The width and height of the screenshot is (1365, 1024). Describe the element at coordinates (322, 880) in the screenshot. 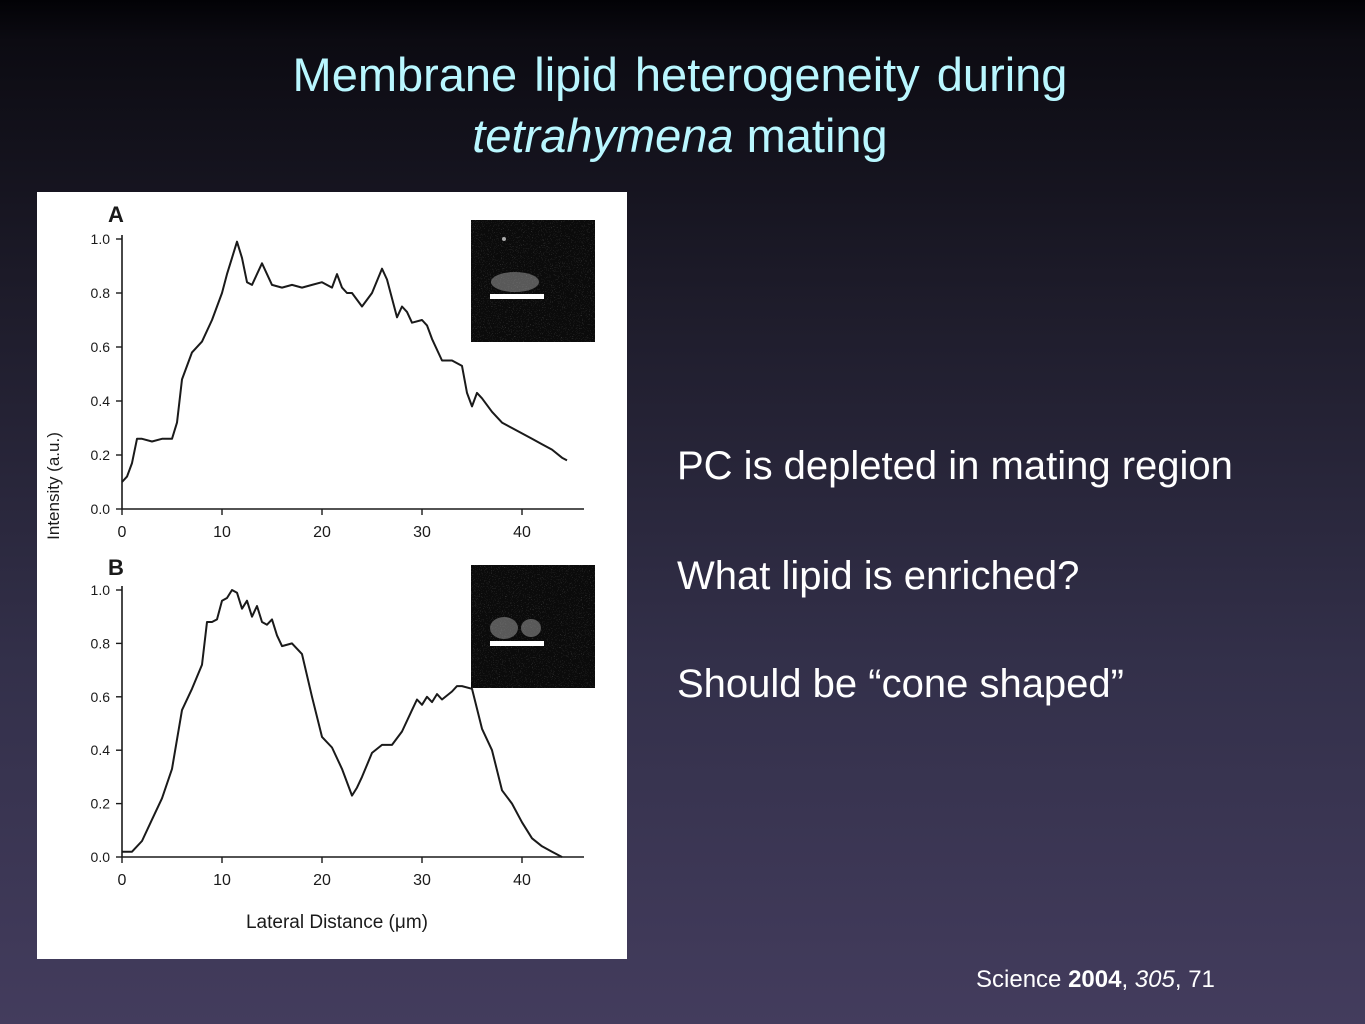

I see `x-tick-label-b: 20` at that location.